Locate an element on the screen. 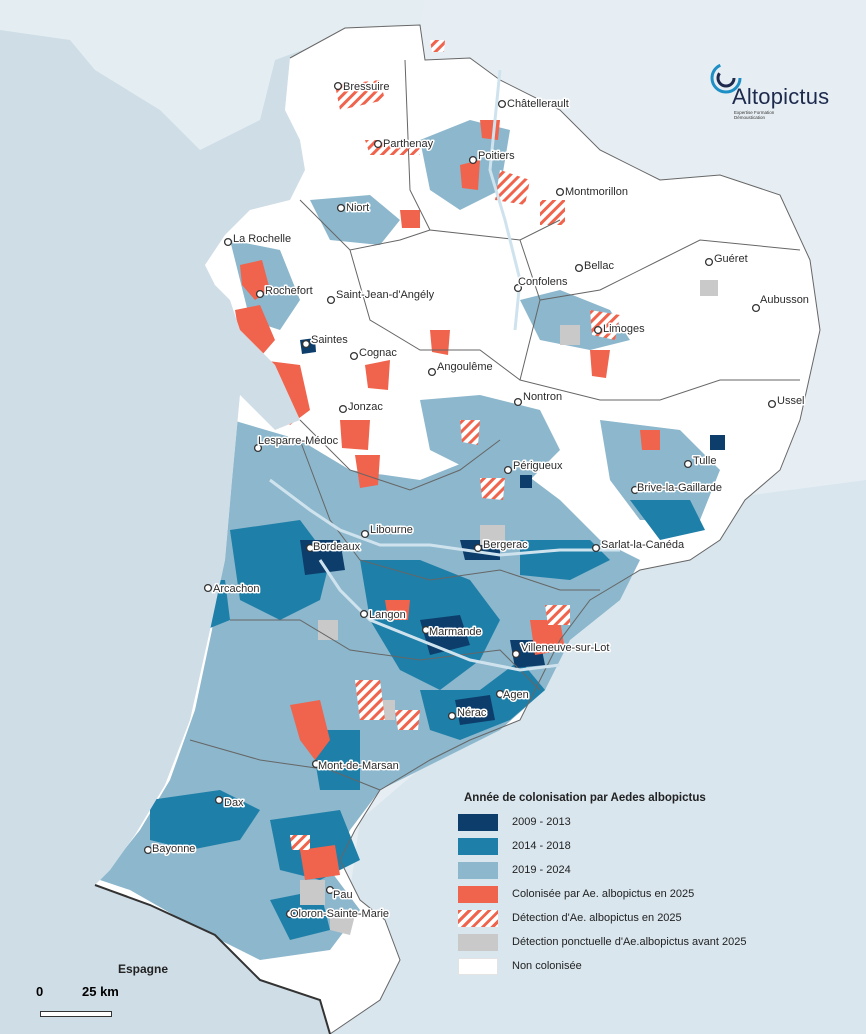  svg-text: Angoulême is located at coordinates (465, 367).